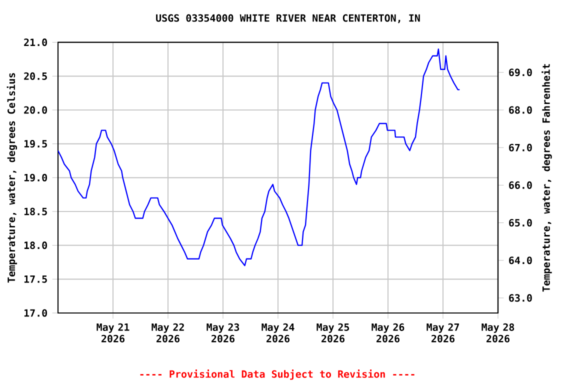 This screenshot has height=384, width=576. What do you see at coordinates (520, 72) in the screenshot?
I see `y2-tick-label: 69.0` at bounding box center [520, 72].